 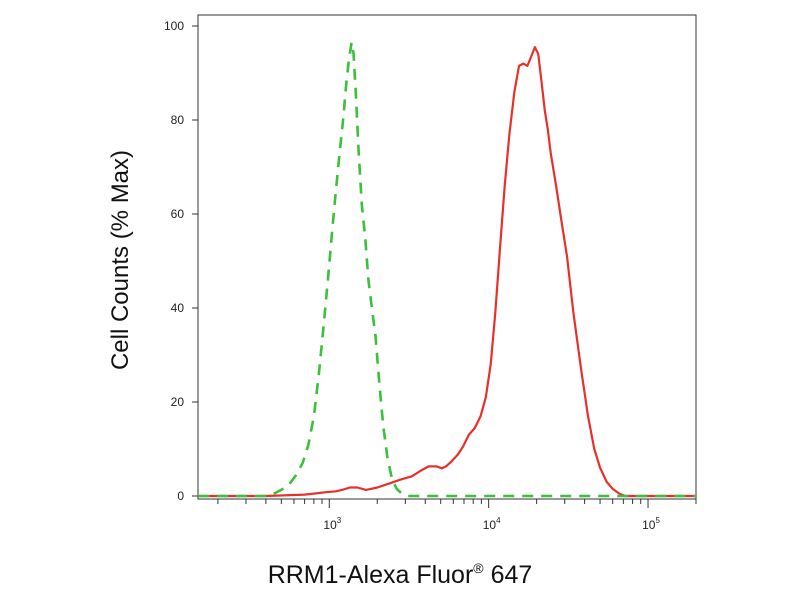 What do you see at coordinates (178, 120) in the screenshot?
I see `y-tick-label: 80` at bounding box center [178, 120].